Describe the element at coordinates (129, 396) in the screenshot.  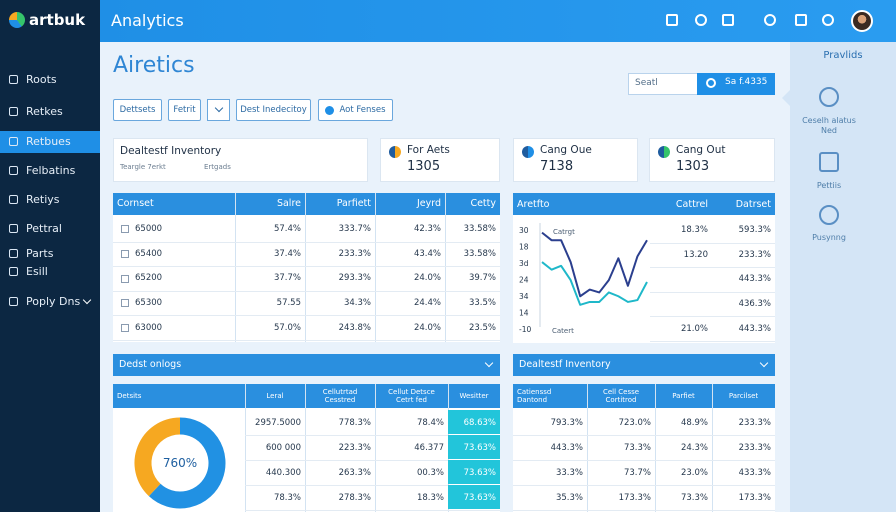
I see `column-header: Detsits` at that location.